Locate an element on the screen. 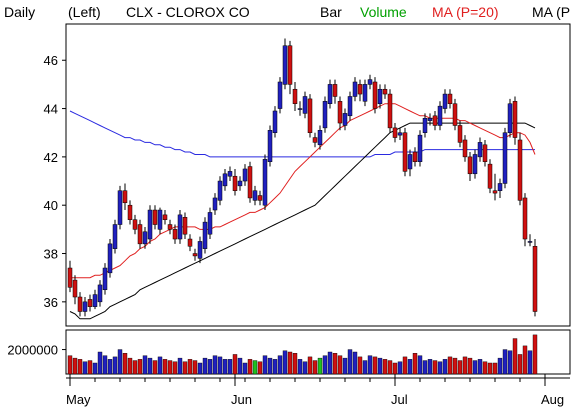  ma-long-line is located at coordinates (302, 134).